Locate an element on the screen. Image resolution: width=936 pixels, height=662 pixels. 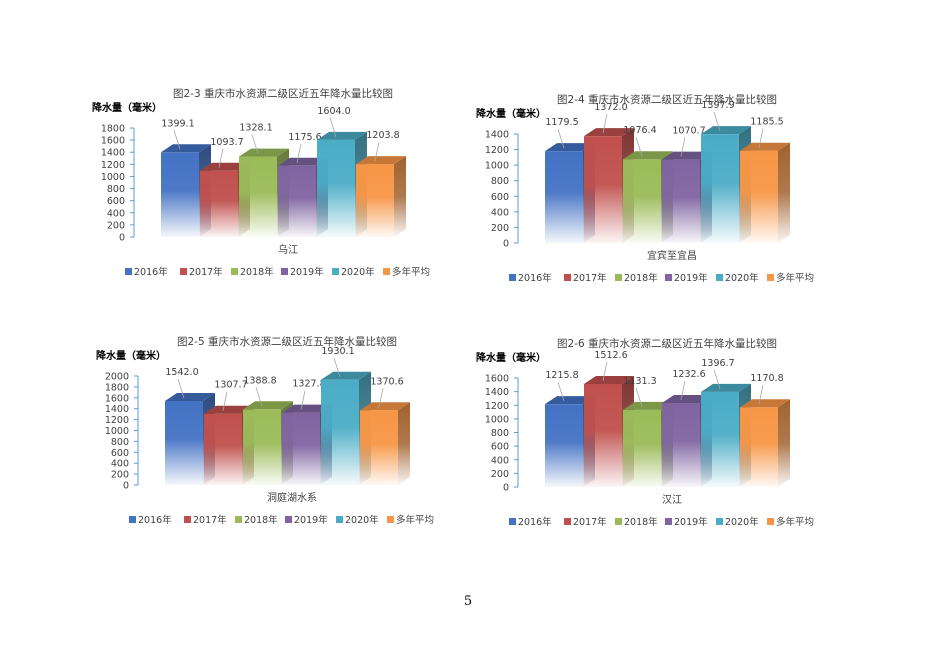
x-category-label: 汉江 is located at coordinates (672, 500).